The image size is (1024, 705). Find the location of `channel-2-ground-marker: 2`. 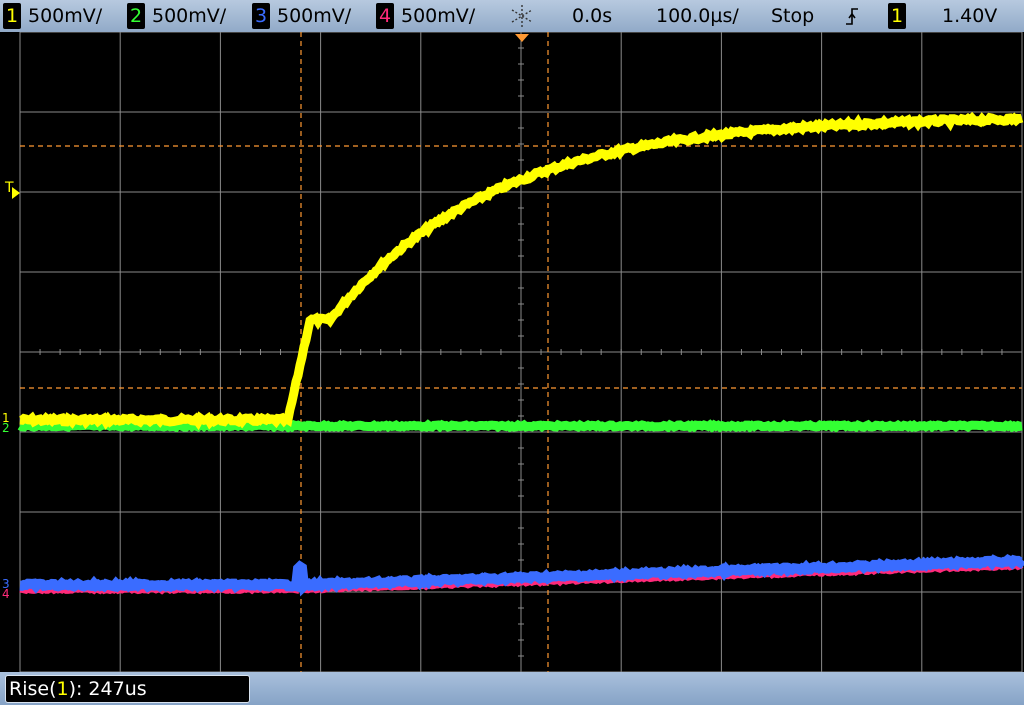

channel-2-ground-marker: 2 is located at coordinates (6, 428).